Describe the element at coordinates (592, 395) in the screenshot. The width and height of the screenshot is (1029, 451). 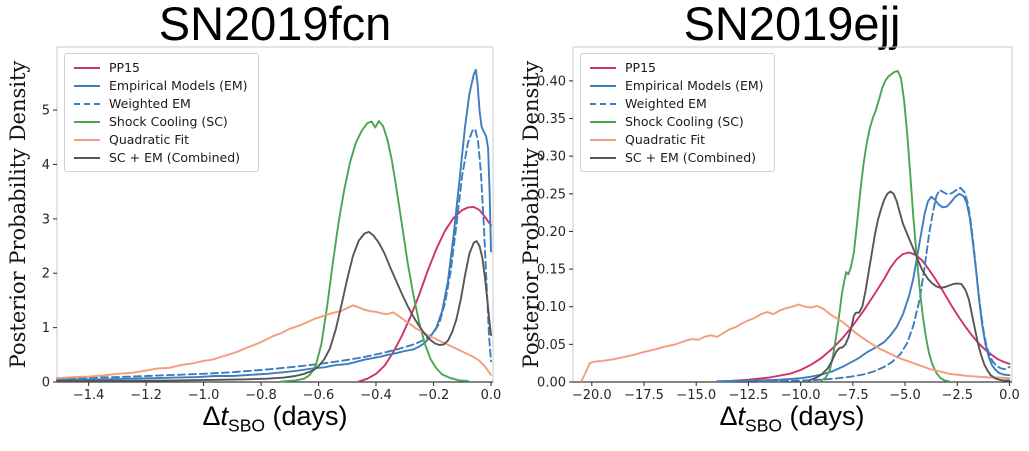
I see `x-tick-label: −20.0` at that location.